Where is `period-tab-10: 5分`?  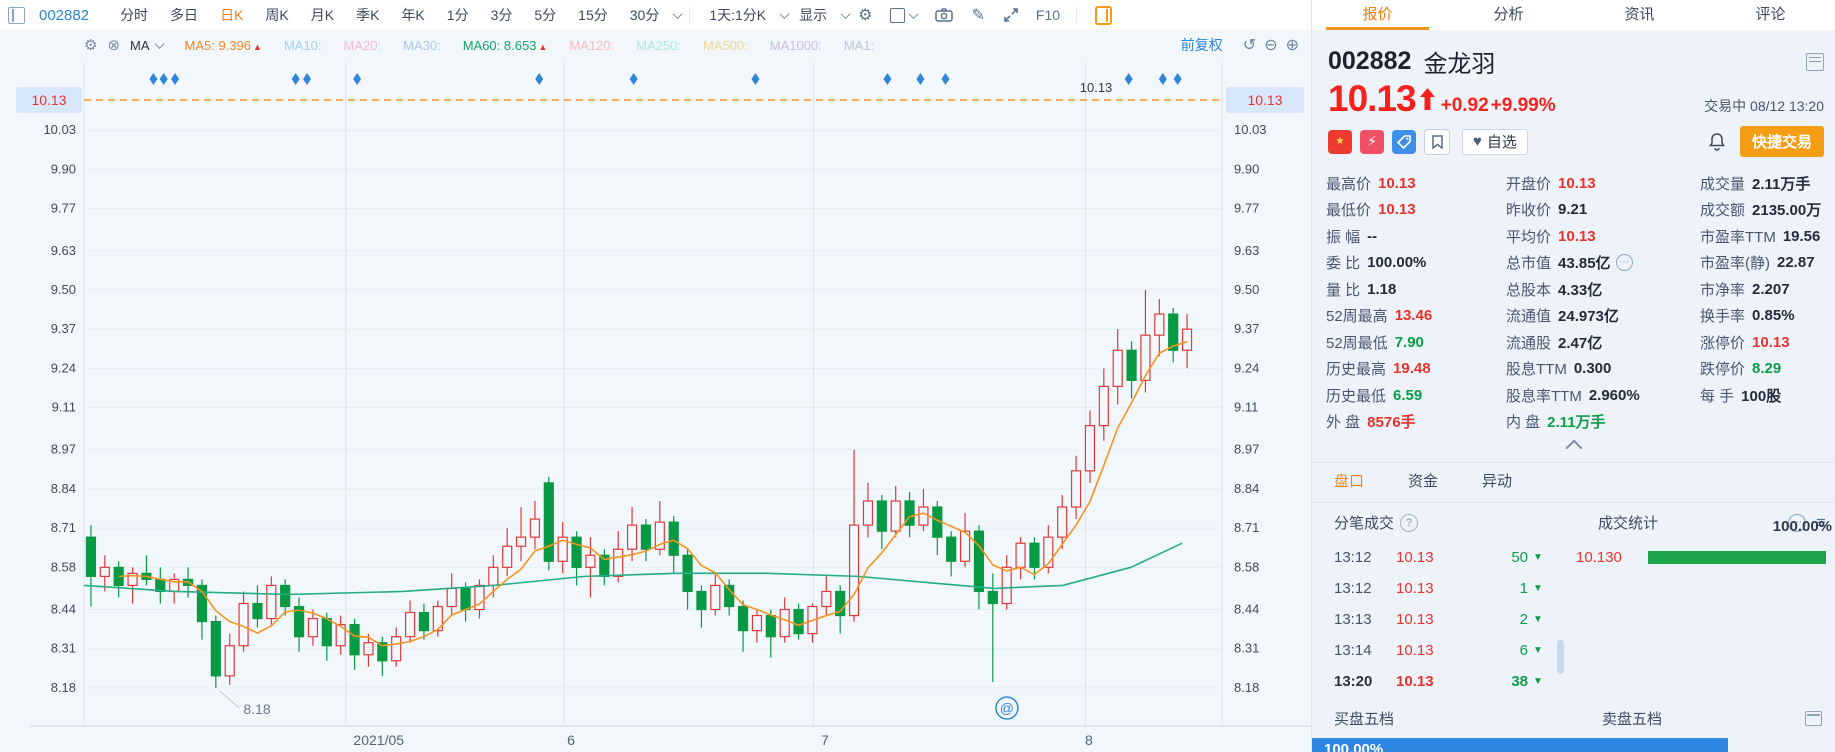
period-tab-10: 5分 is located at coordinates (545, 15).